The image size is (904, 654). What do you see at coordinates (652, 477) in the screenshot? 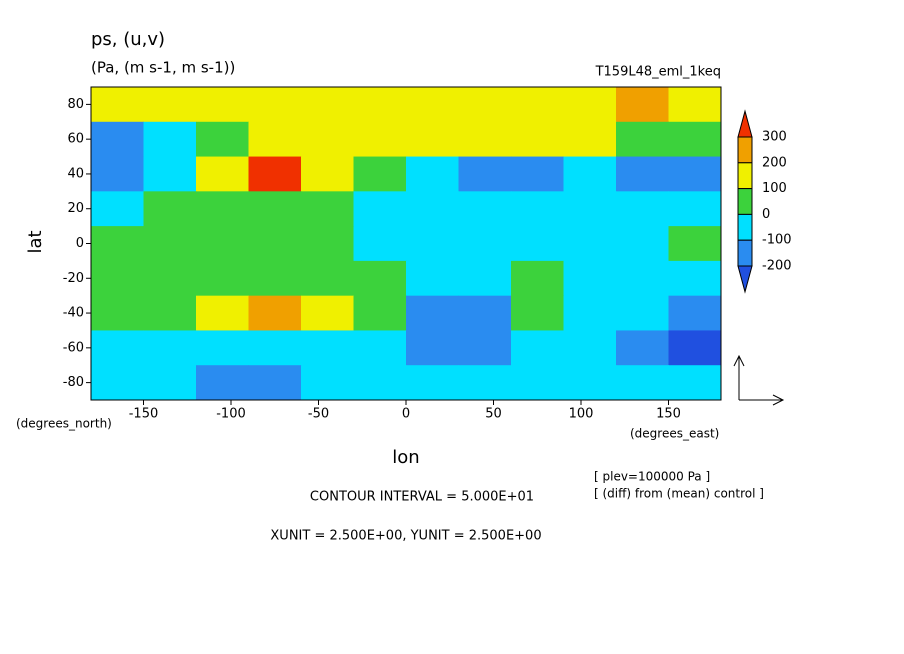
I see `note: [ plev=100000 Pa ]` at bounding box center [652, 477].